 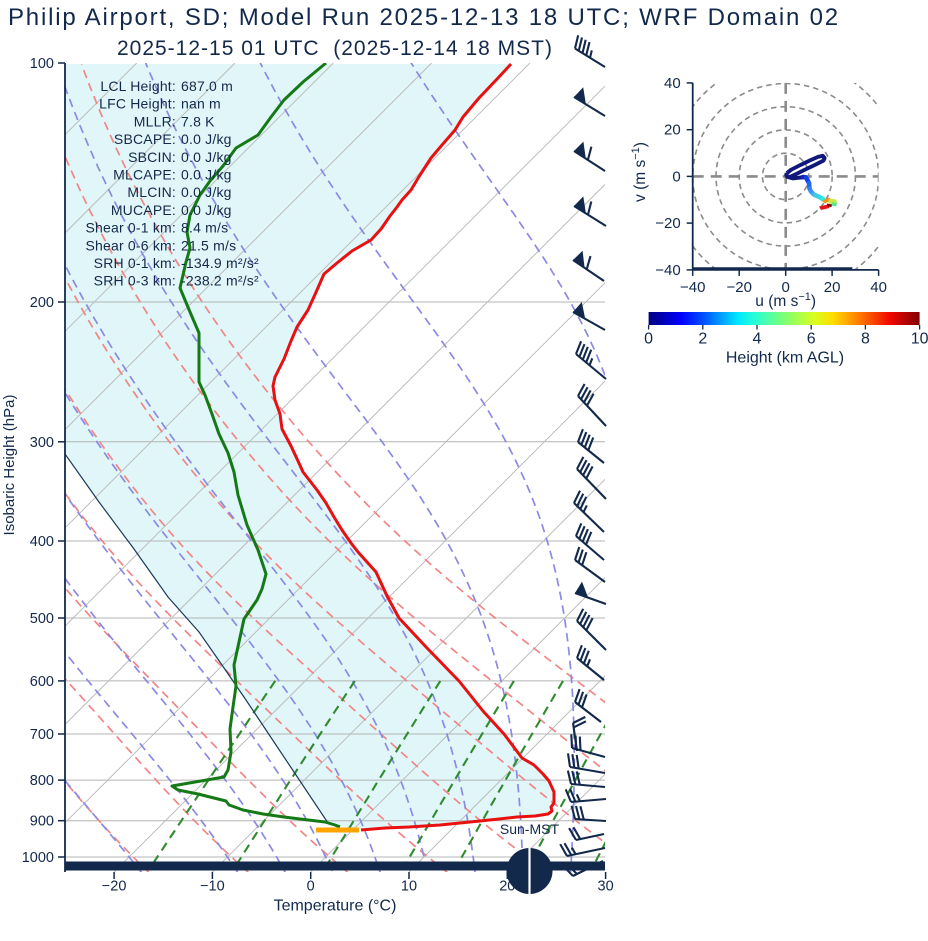 What do you see at coordinates (198, 121) in the screenshot?
I see `svg-text: 7.8 K` at bounding box center [198, 121].